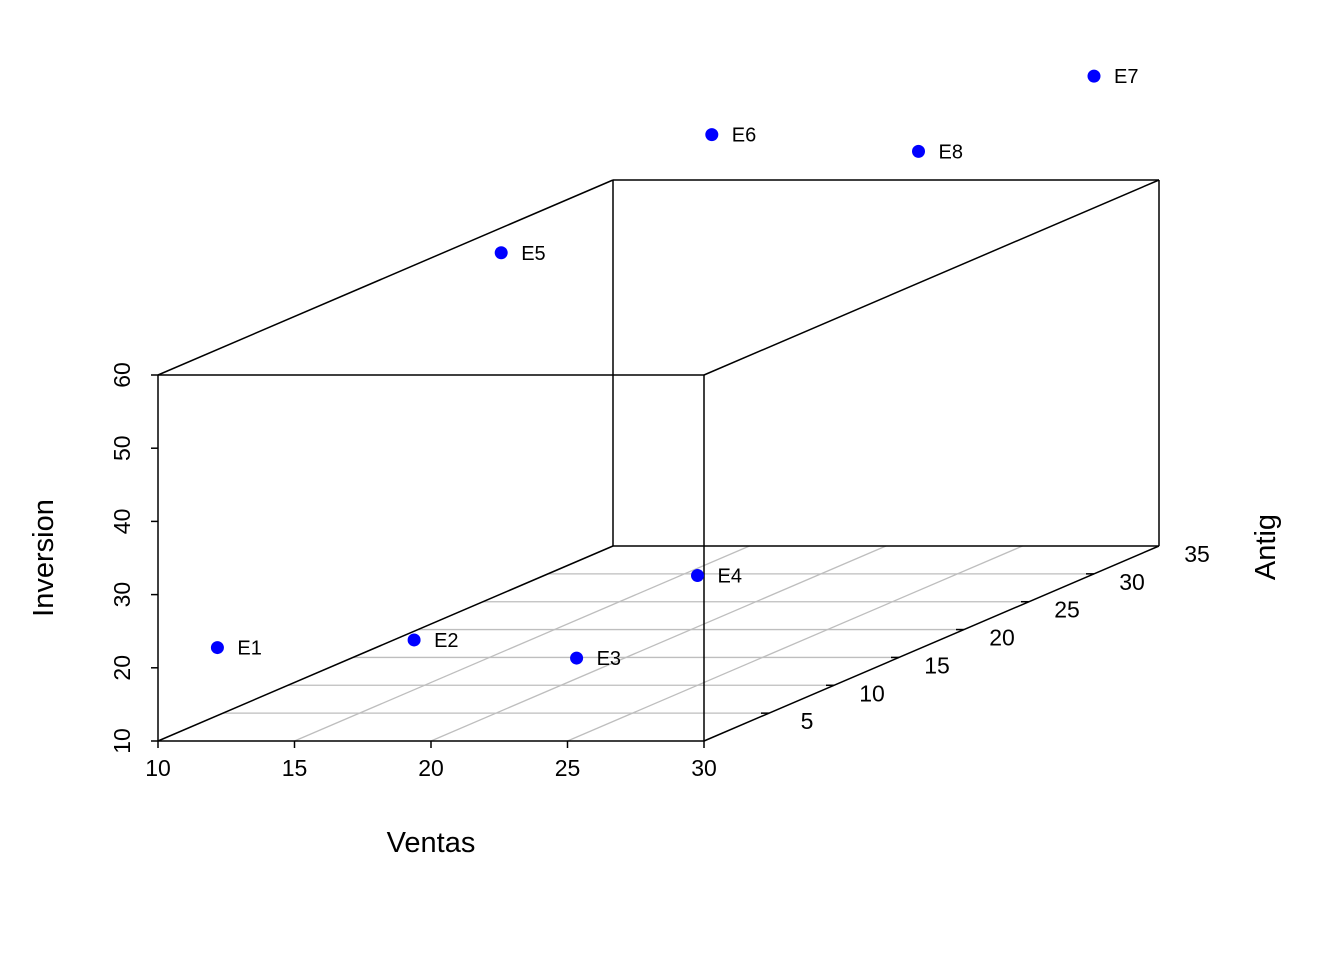  Describe the element at coordinates (704, 768) in the screenshot. I see `x-tick-label: 30` at that location.